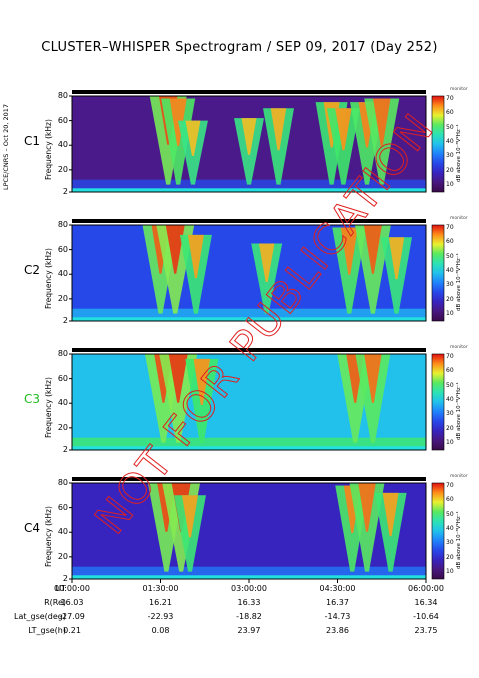  Describe the element at coordinates (337, 630) in the screenshot. I see `orbit-value: 23.86` at that location.